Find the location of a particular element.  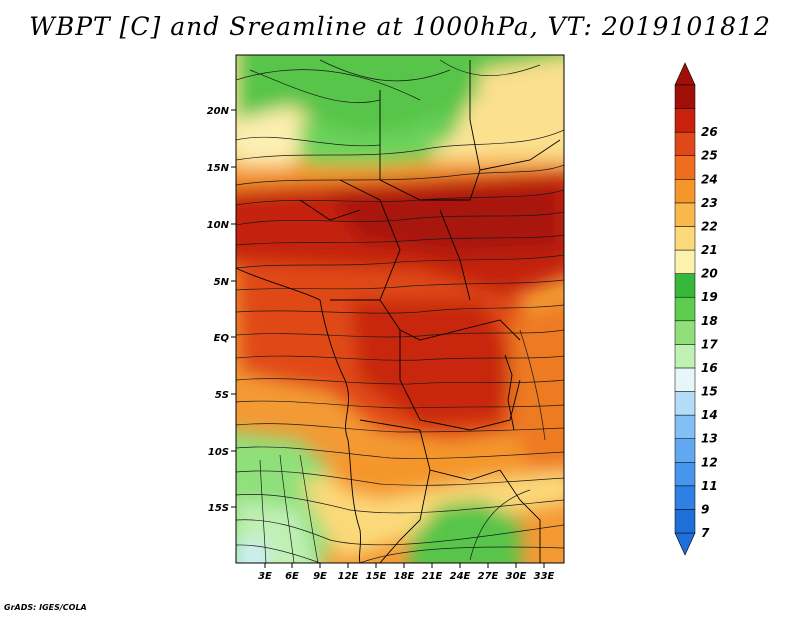

longitude-labels: 3E 6E 9E 12E 15E 18E 21E 24E 27E 30E 33E is located at coordinates (406, 576).